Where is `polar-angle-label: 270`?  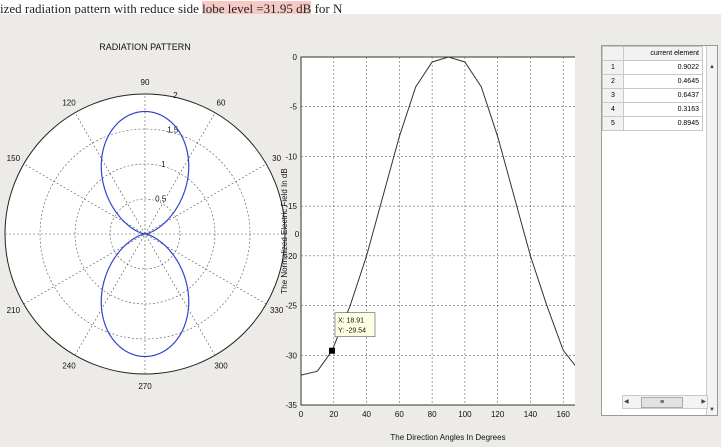 polar-angle-label: 270 is located at coordinates (145, 386).